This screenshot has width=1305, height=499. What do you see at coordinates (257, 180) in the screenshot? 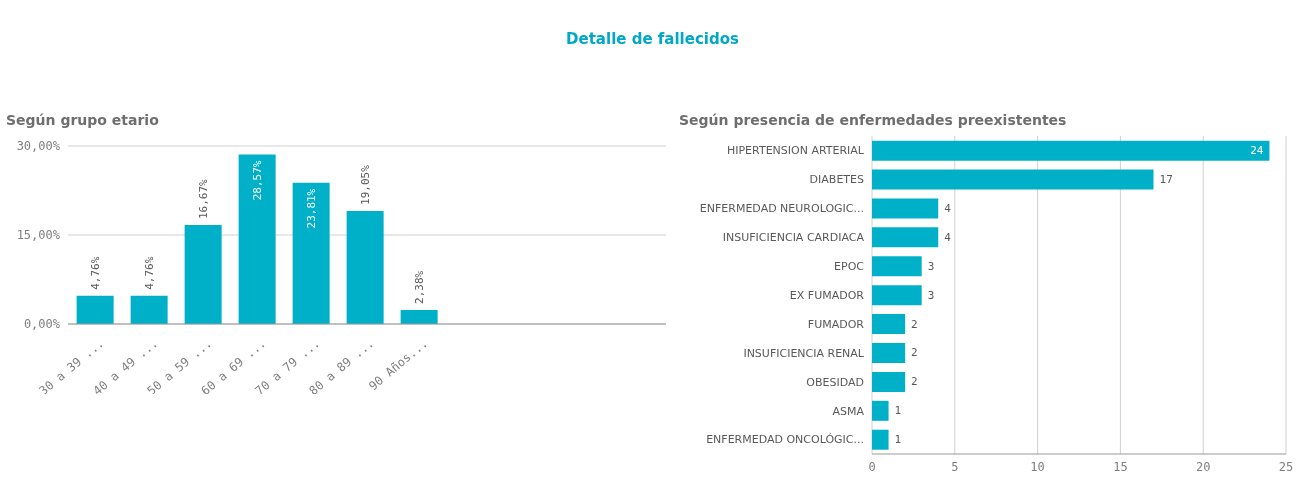
I see `data-label: 28,57%` at bounding box center [257, 180].